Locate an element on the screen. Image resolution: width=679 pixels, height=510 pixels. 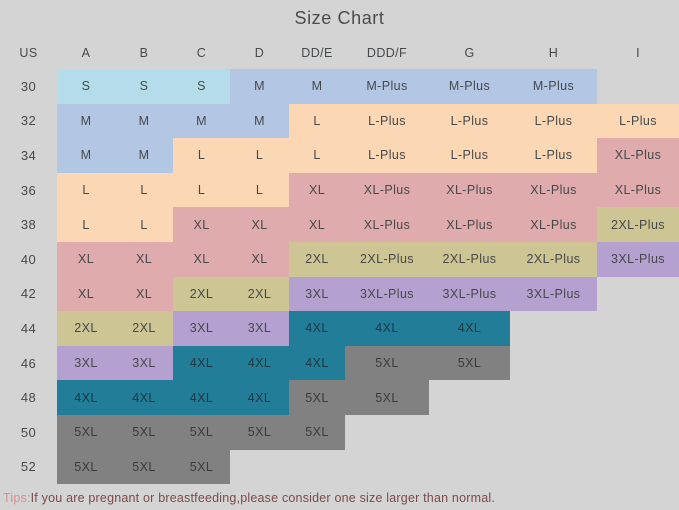
size-cell-40-d: XL is located at coordinates (259, 259).